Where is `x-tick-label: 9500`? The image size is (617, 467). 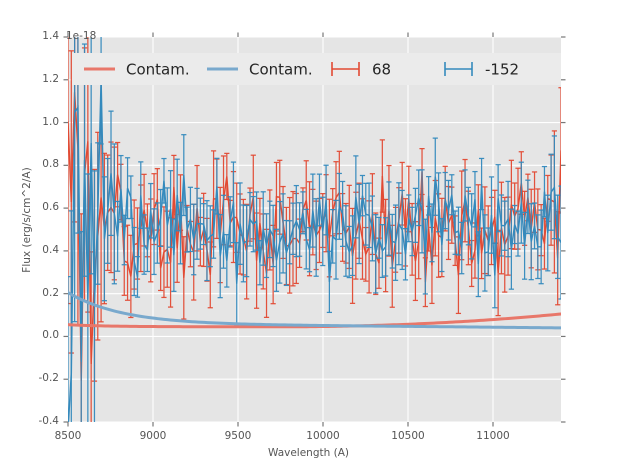 x-tick-label: 9500 is located at coordinates (238, 436).